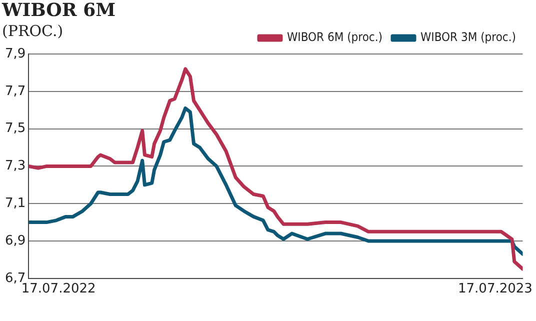  I want to click on chart-subtitle: (PROC.), so click(33, 31).